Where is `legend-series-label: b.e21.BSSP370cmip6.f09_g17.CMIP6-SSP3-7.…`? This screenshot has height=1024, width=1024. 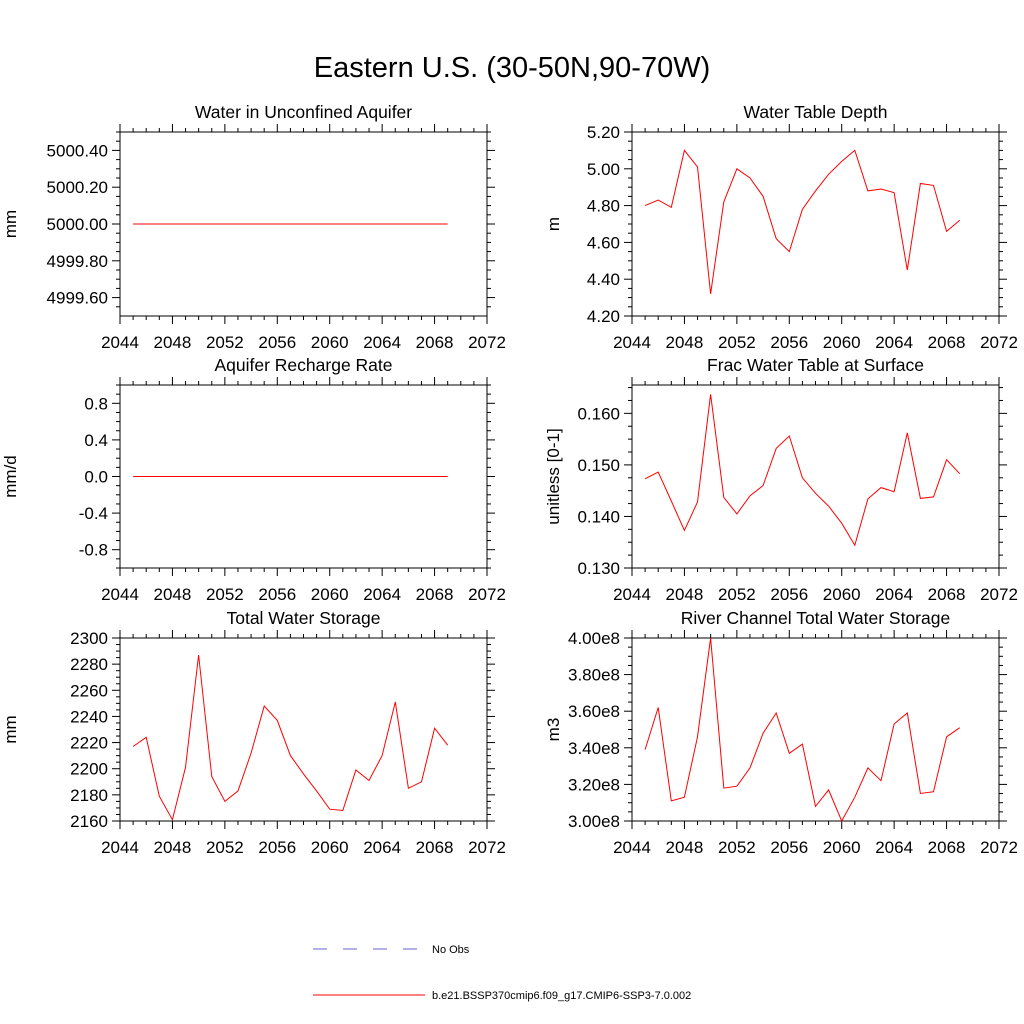 legend-series-label: b.e21.BSSP370cmip6.f09_g17.CMIP6-SSP3-7.… is located at coordinates (561, 996).